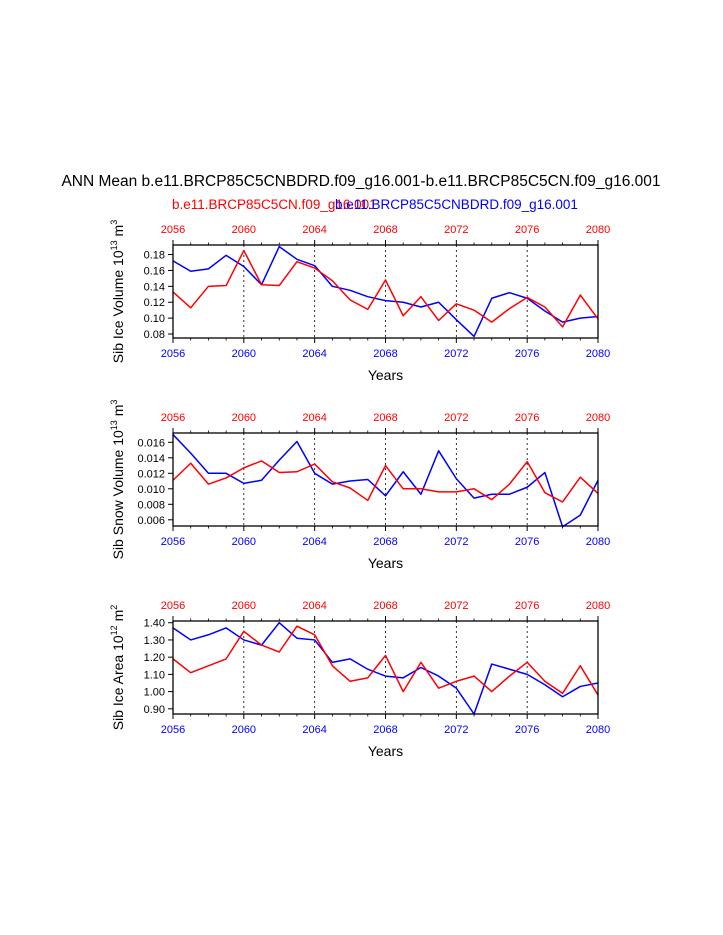 The image size is (723, 935). Describe the element at coordinates (151, 474) in the screenshot. I see `y-tick-label: 0.012` at that location.